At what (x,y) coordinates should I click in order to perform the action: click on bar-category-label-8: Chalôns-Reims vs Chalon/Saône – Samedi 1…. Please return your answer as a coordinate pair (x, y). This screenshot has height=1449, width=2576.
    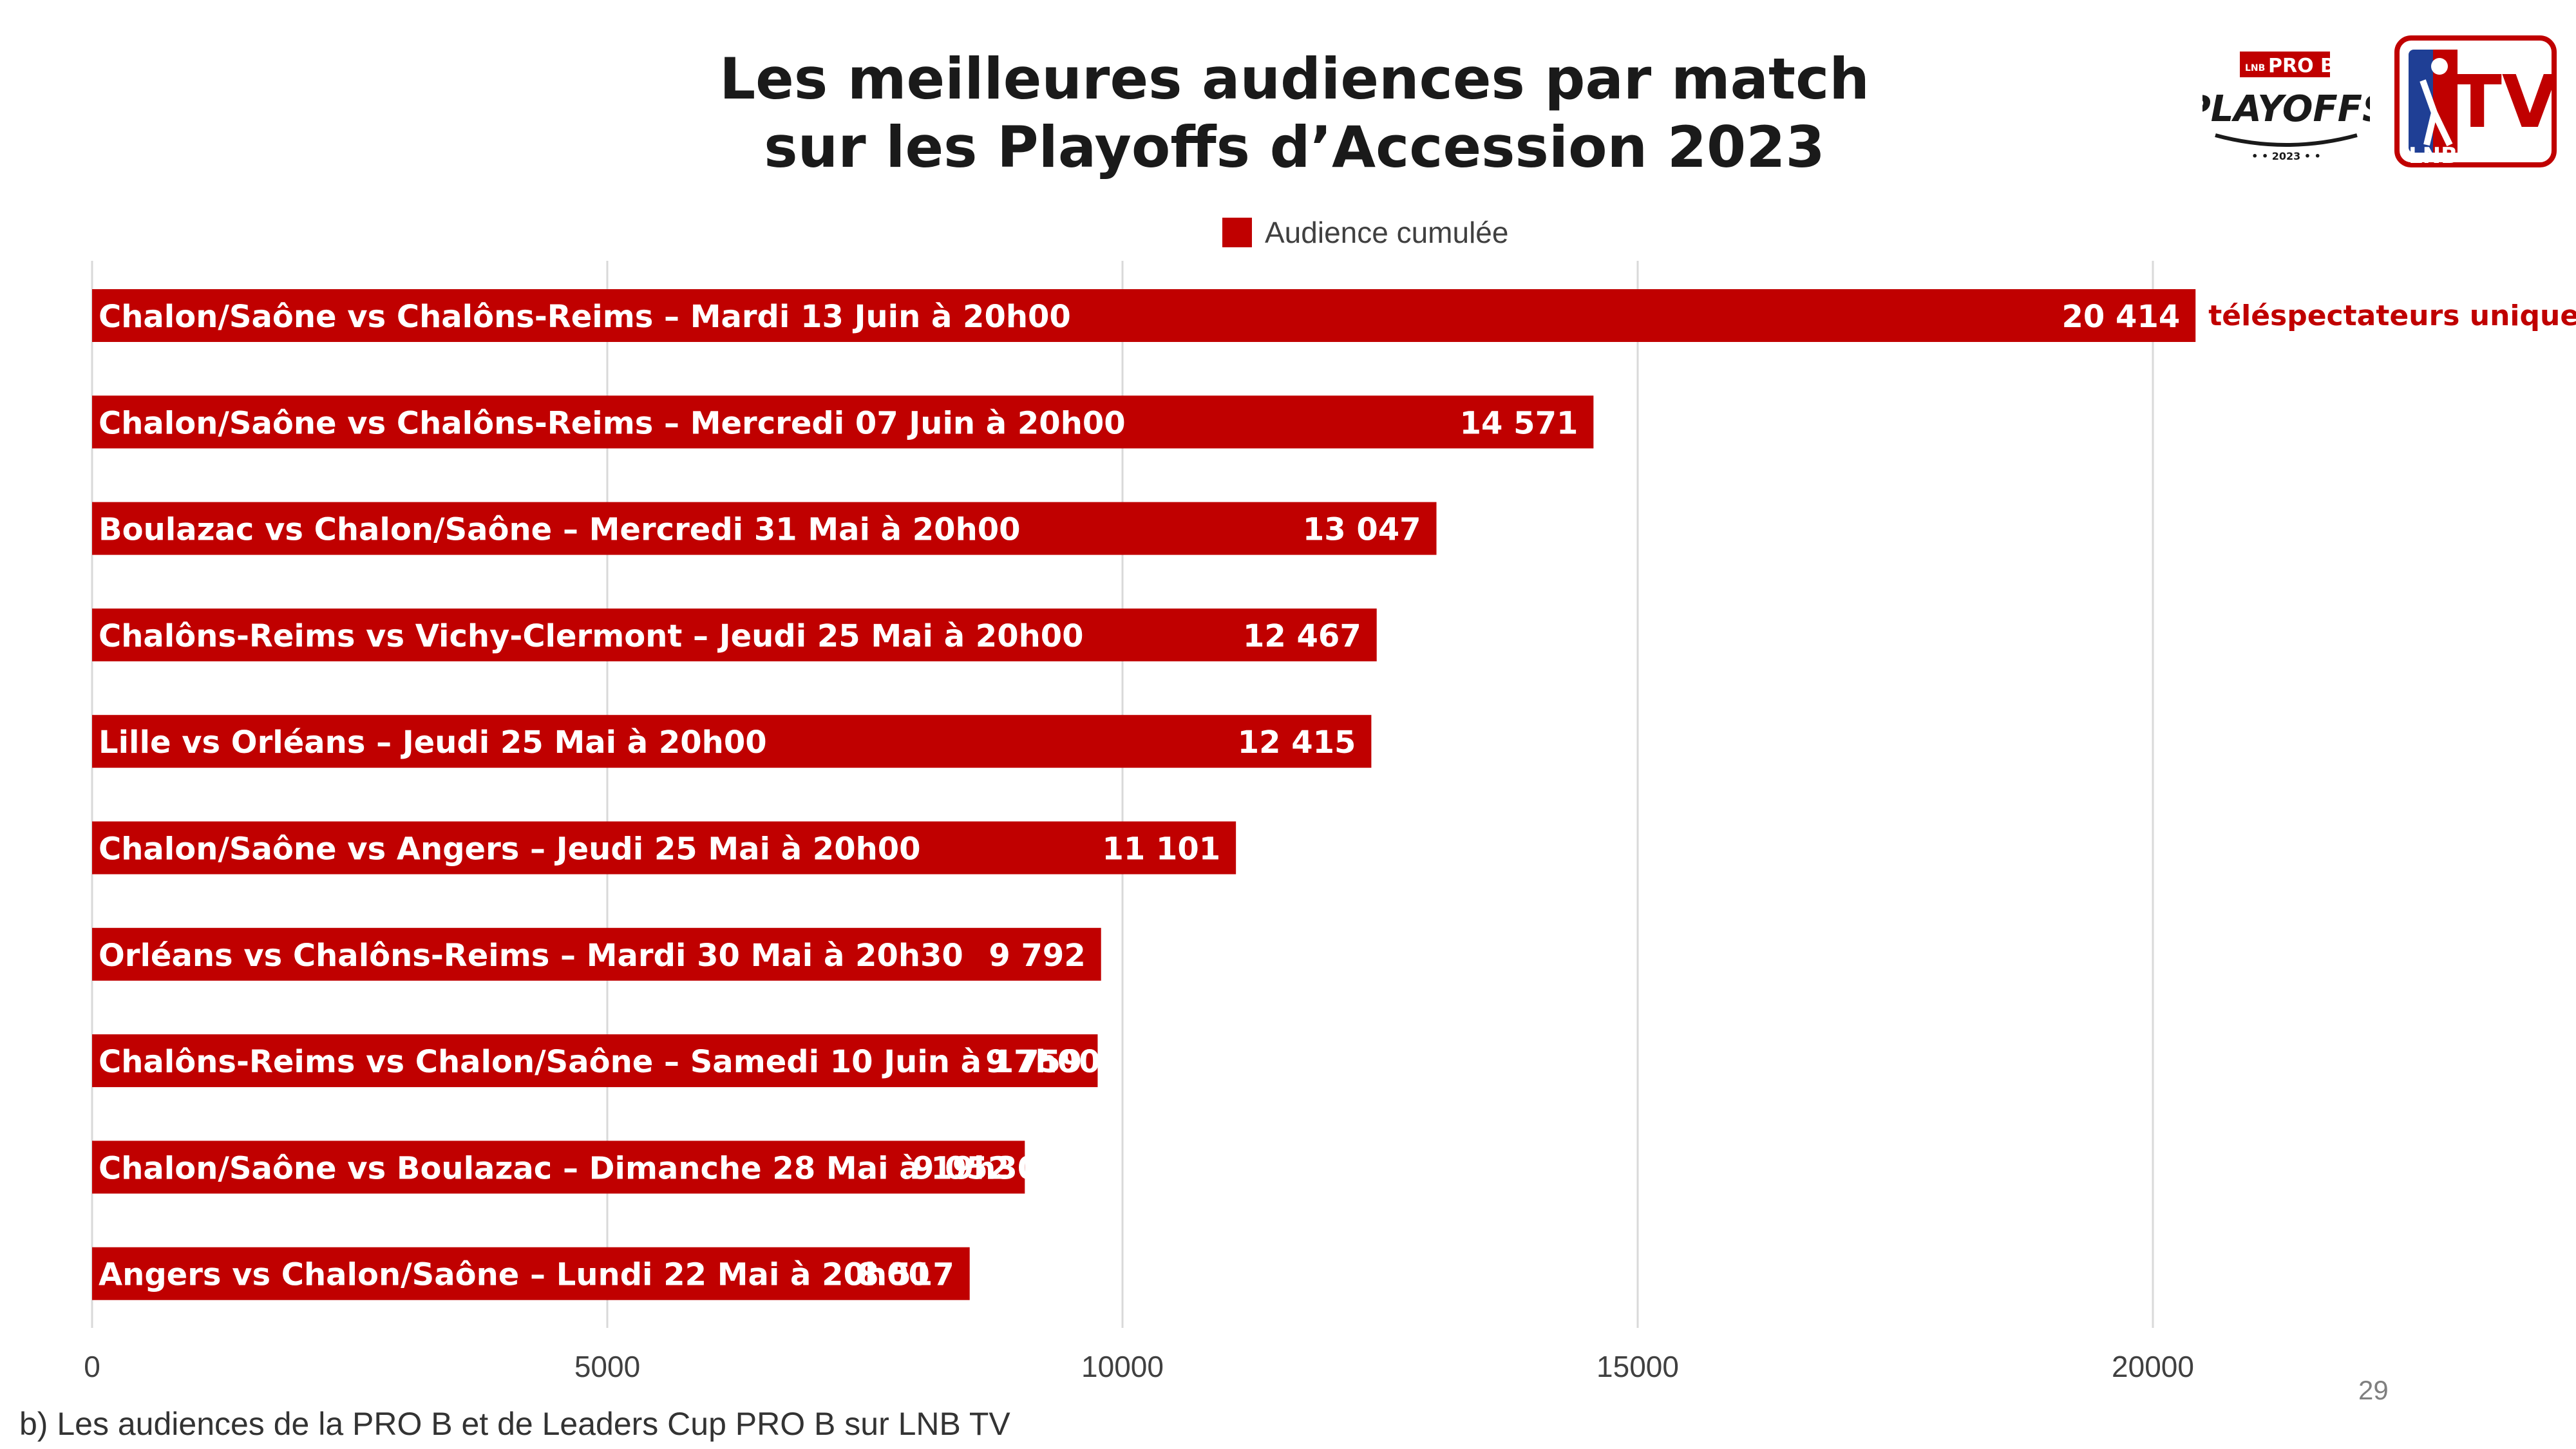
    Looking at the image, I should click on (600, 1062).